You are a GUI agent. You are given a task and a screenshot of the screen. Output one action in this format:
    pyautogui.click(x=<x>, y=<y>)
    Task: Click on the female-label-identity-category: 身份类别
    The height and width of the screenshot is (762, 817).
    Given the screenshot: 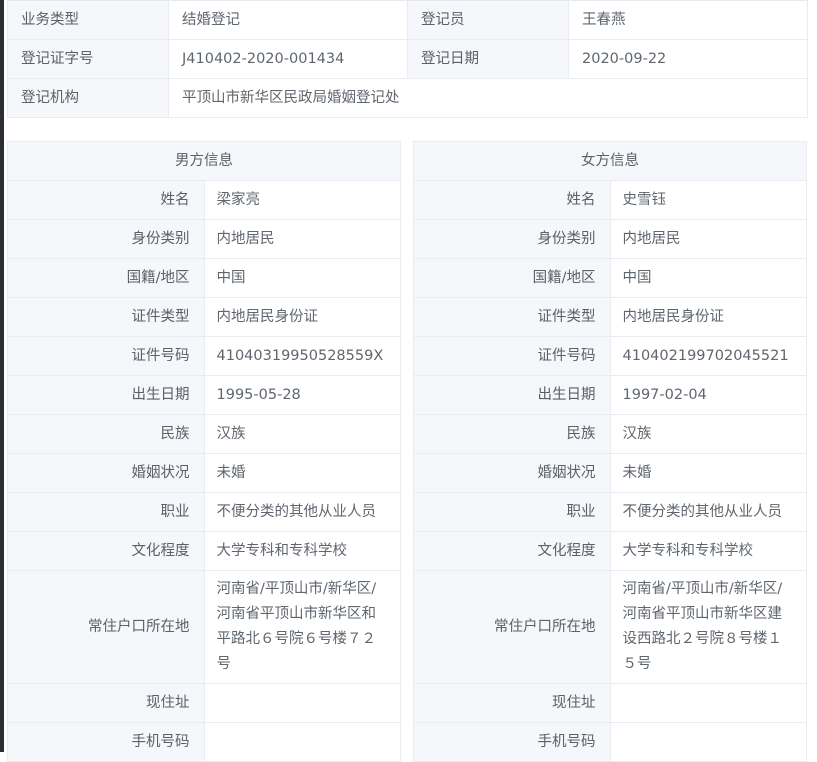 What is the action you would take?
    pyautogui.click(x=512, y=239)
    